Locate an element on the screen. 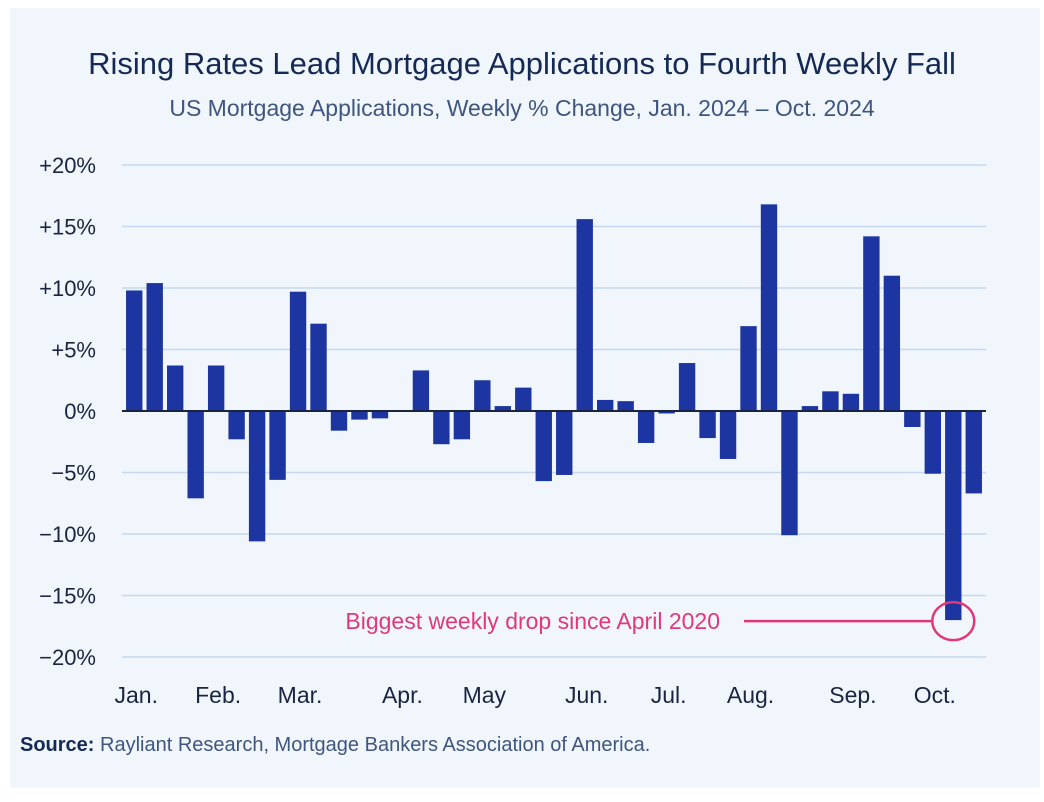  y-tick-label: −5% is located at coordinates (73, 473).